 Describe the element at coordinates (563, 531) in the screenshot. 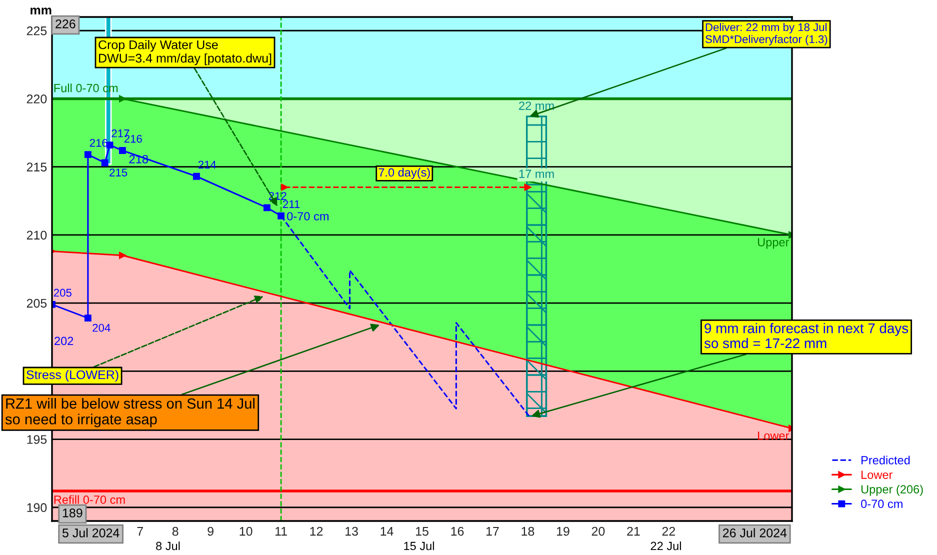

I see `x-tick-label: 19` at that location.